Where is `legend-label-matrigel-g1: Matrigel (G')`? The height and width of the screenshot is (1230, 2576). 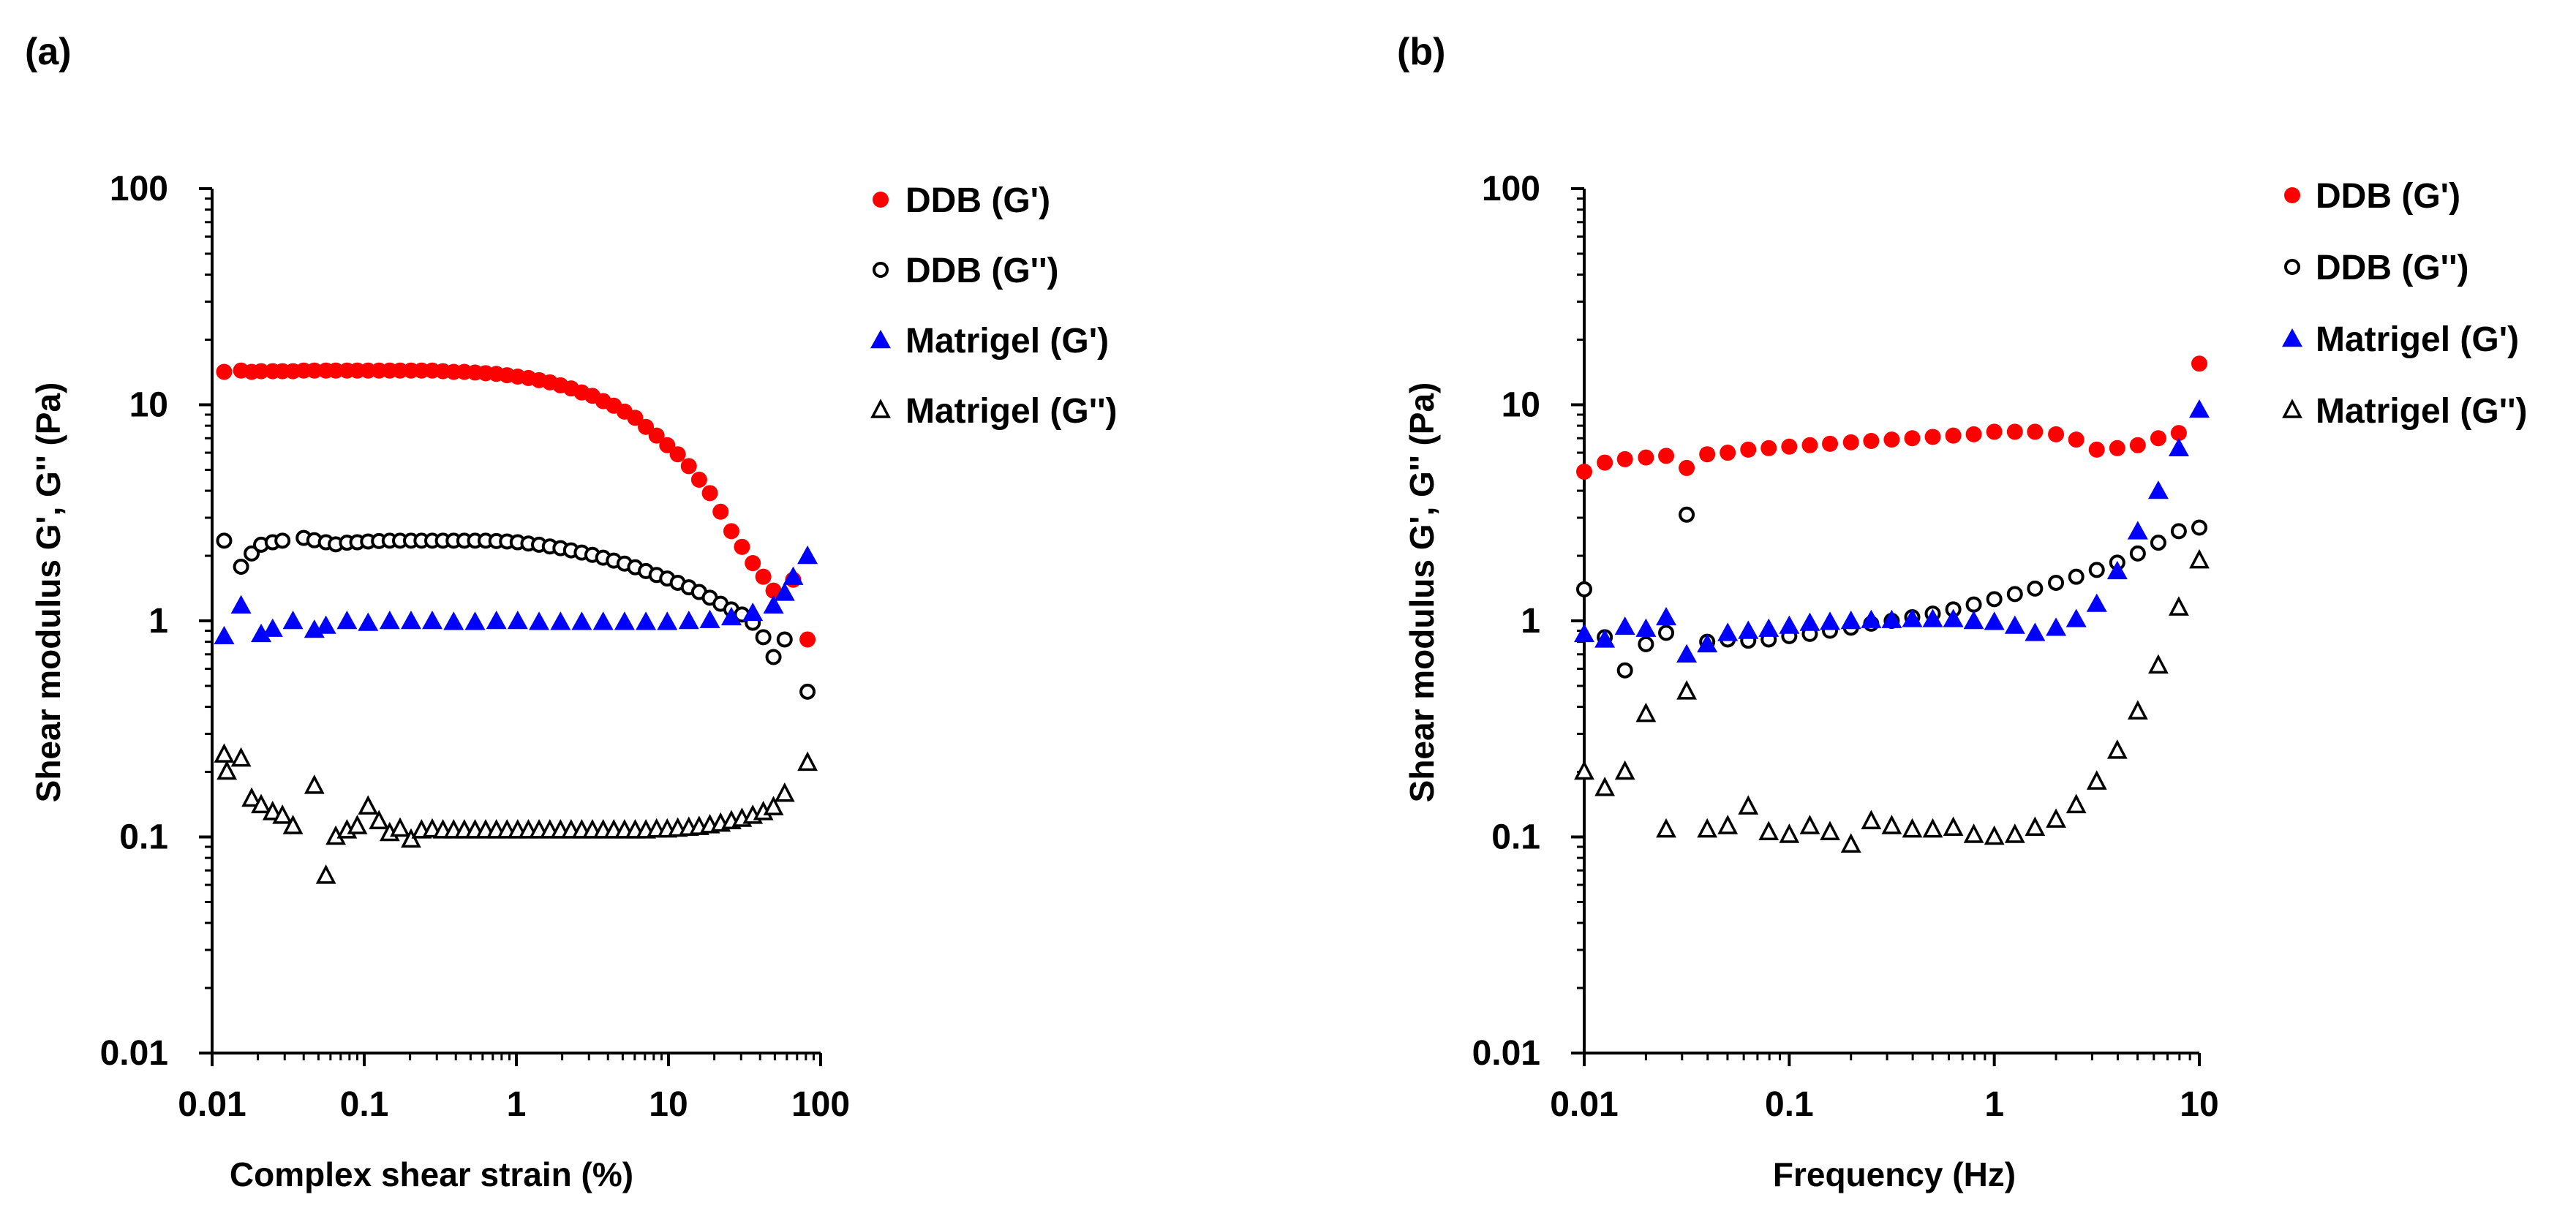
legend-label-matrigel-g1: Matrigel (G') is located at coordinates (1007, 341).